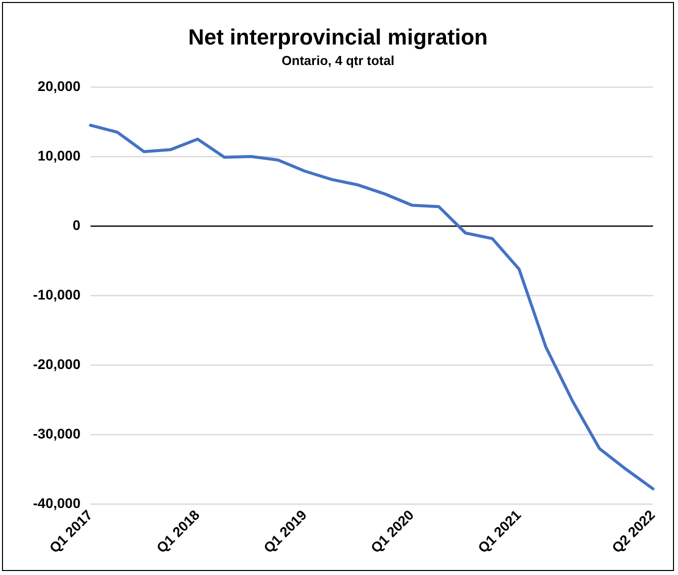 The height and width of the screenshot is (575, 678). Describe the element at coordinates (338, 37) in the screenshot. I see `chart-title: Net interprovincial migration` at that location.